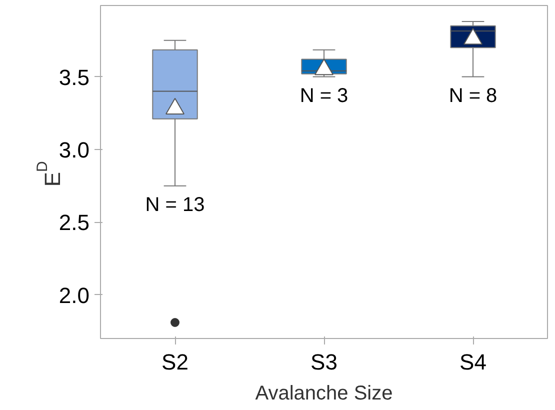  I want to click on y-tick-label: 3.5, so click(74, 77).